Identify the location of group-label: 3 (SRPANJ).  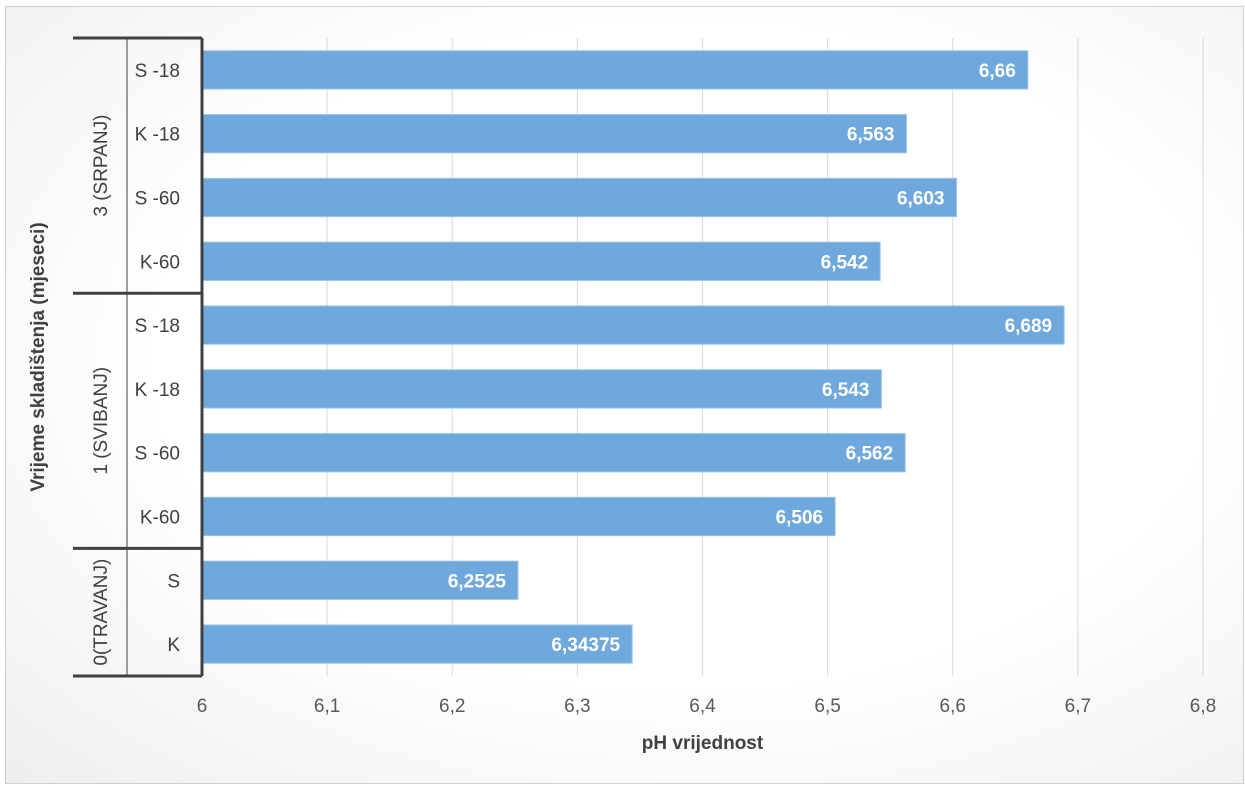
(101, 166).